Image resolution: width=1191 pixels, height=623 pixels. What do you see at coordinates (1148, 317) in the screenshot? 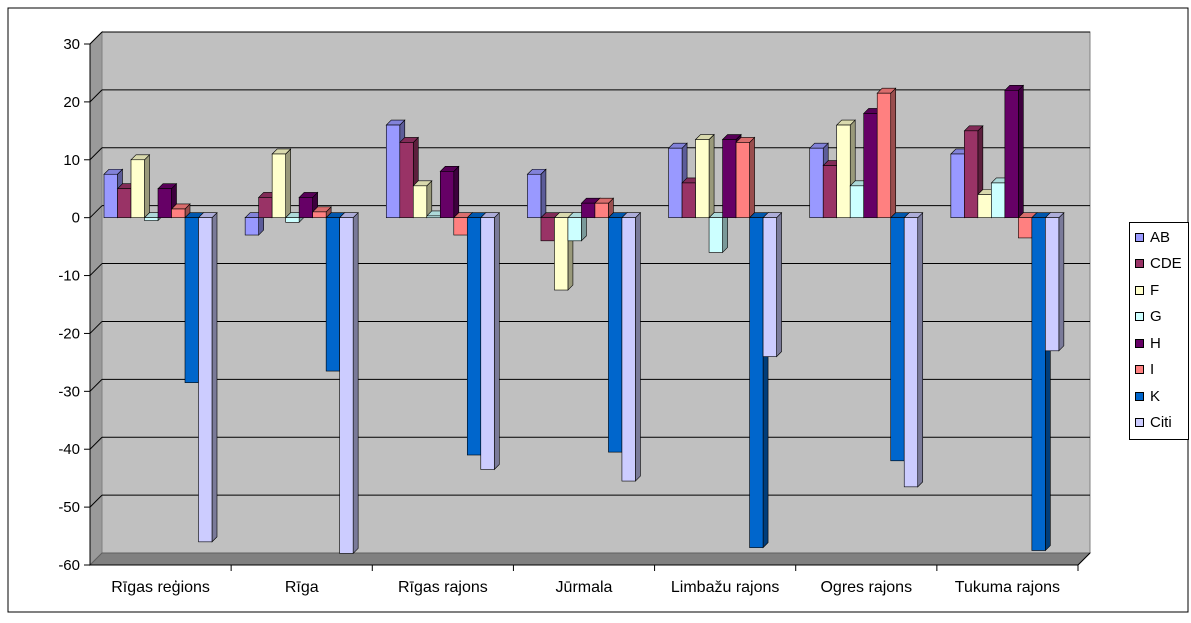
I see `legend-item: G` at bounding box center [1148, 317].